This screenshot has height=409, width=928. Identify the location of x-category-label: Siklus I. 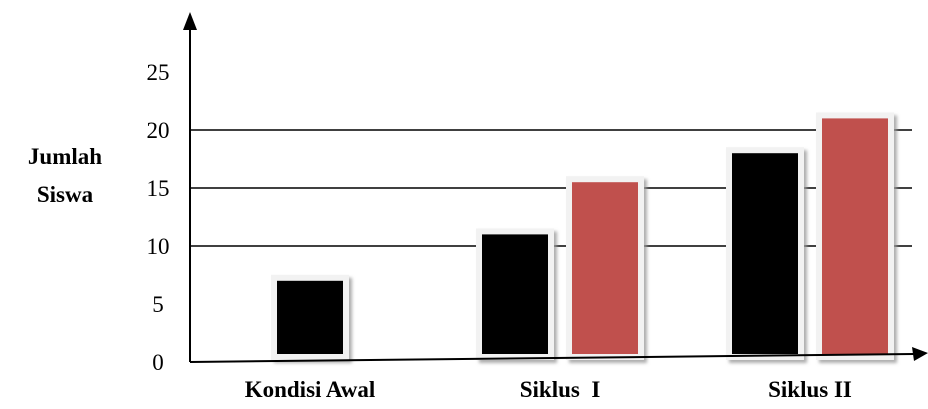
(560, 389).